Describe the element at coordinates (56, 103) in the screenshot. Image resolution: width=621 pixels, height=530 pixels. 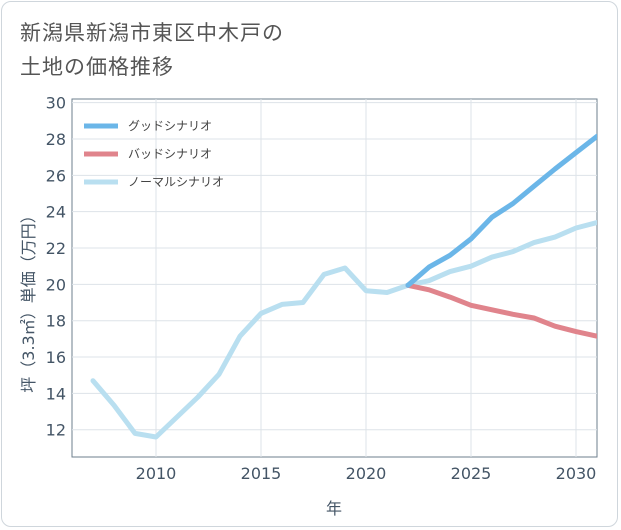
I see `y-tick-label: 30` at that location.